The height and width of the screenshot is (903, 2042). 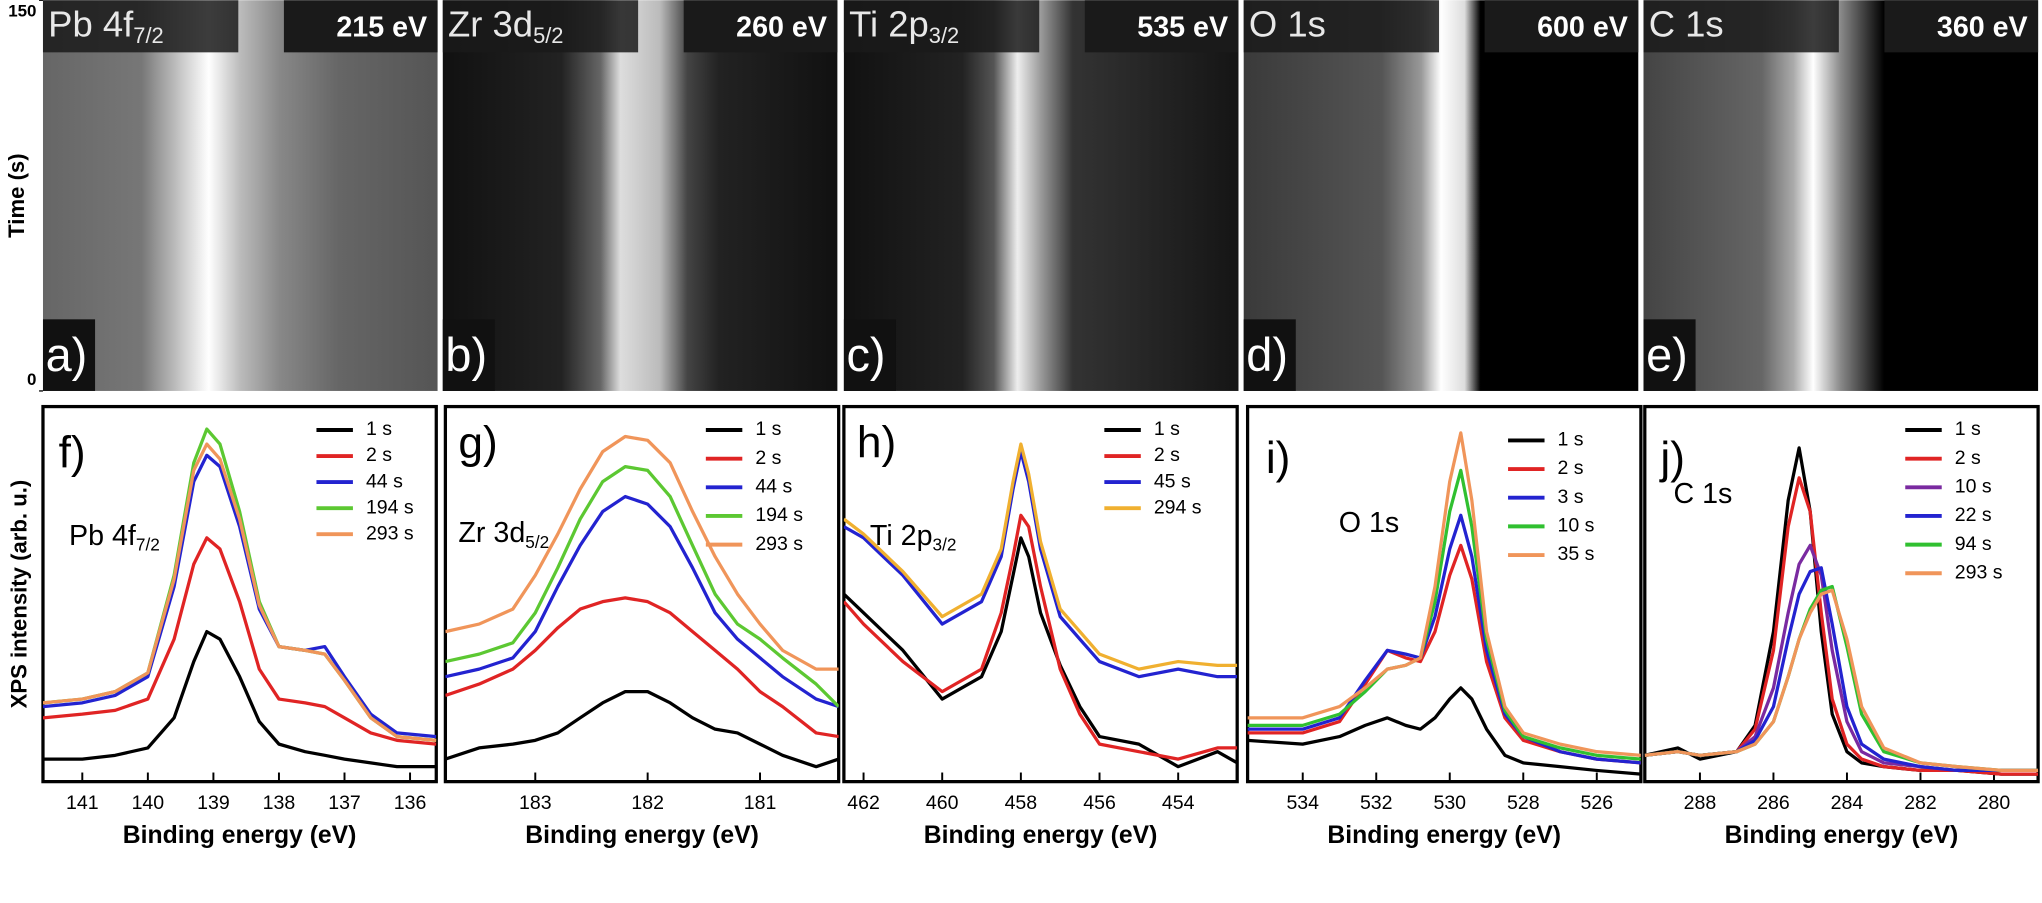 I want to click on x-tick-label: 183, so click(x=535, y=803).